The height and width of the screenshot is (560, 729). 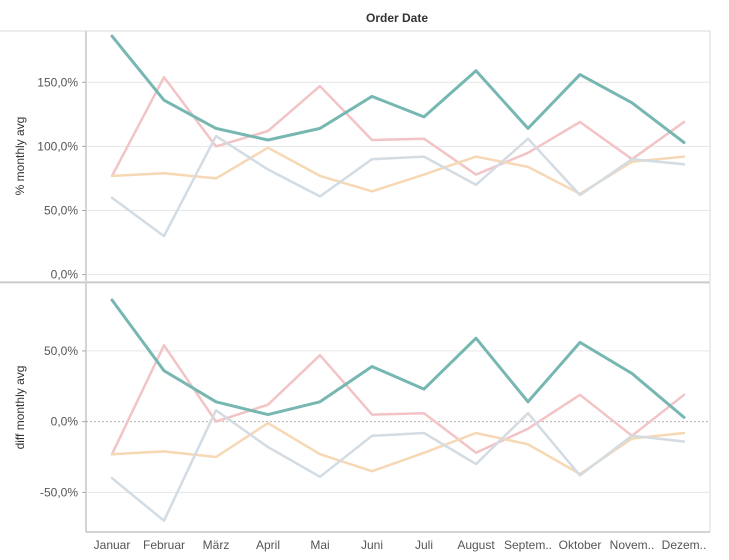 What do you see at coordinates (20, 408) in the screenshot?
I see `y-axis-title: diff monthly avg` at bounding box center [20, 408].